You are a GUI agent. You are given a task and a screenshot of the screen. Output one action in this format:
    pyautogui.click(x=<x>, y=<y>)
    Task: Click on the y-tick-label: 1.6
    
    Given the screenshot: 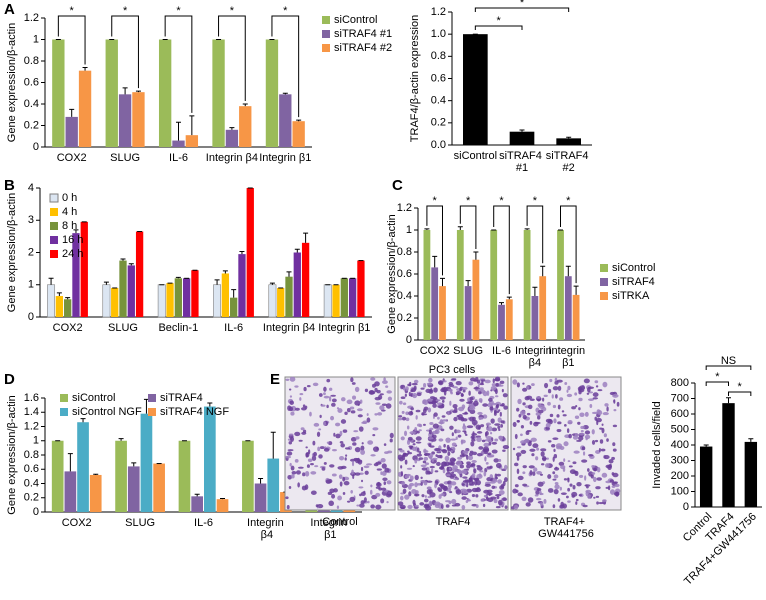 What is the action you would take?
    pyautogui.click(x=31, y=398)
    